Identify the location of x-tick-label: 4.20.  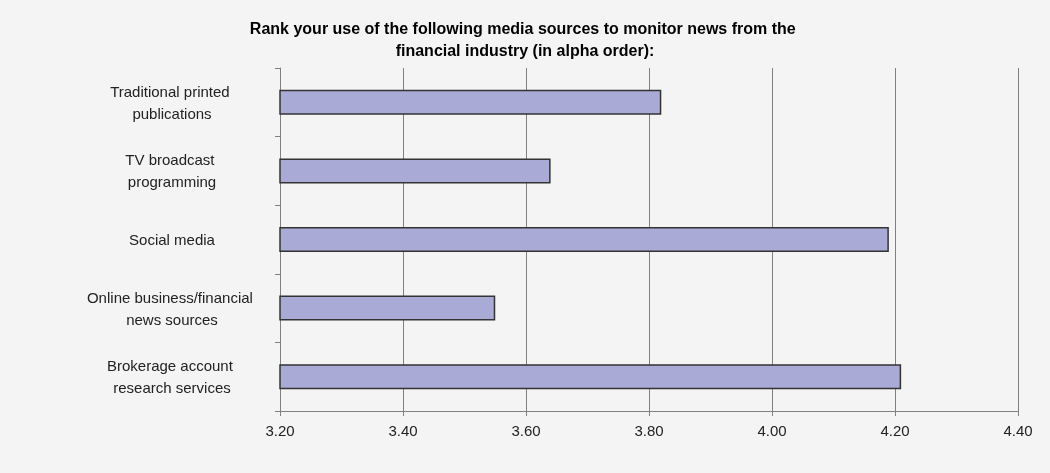
(895, 430).